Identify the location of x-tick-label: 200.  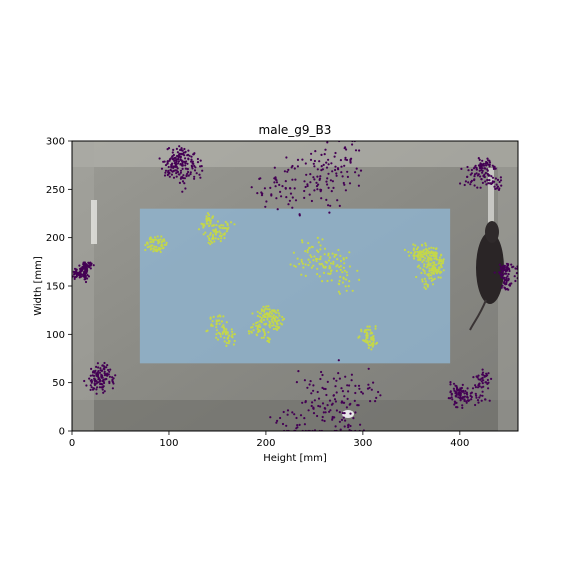
(265, 443).